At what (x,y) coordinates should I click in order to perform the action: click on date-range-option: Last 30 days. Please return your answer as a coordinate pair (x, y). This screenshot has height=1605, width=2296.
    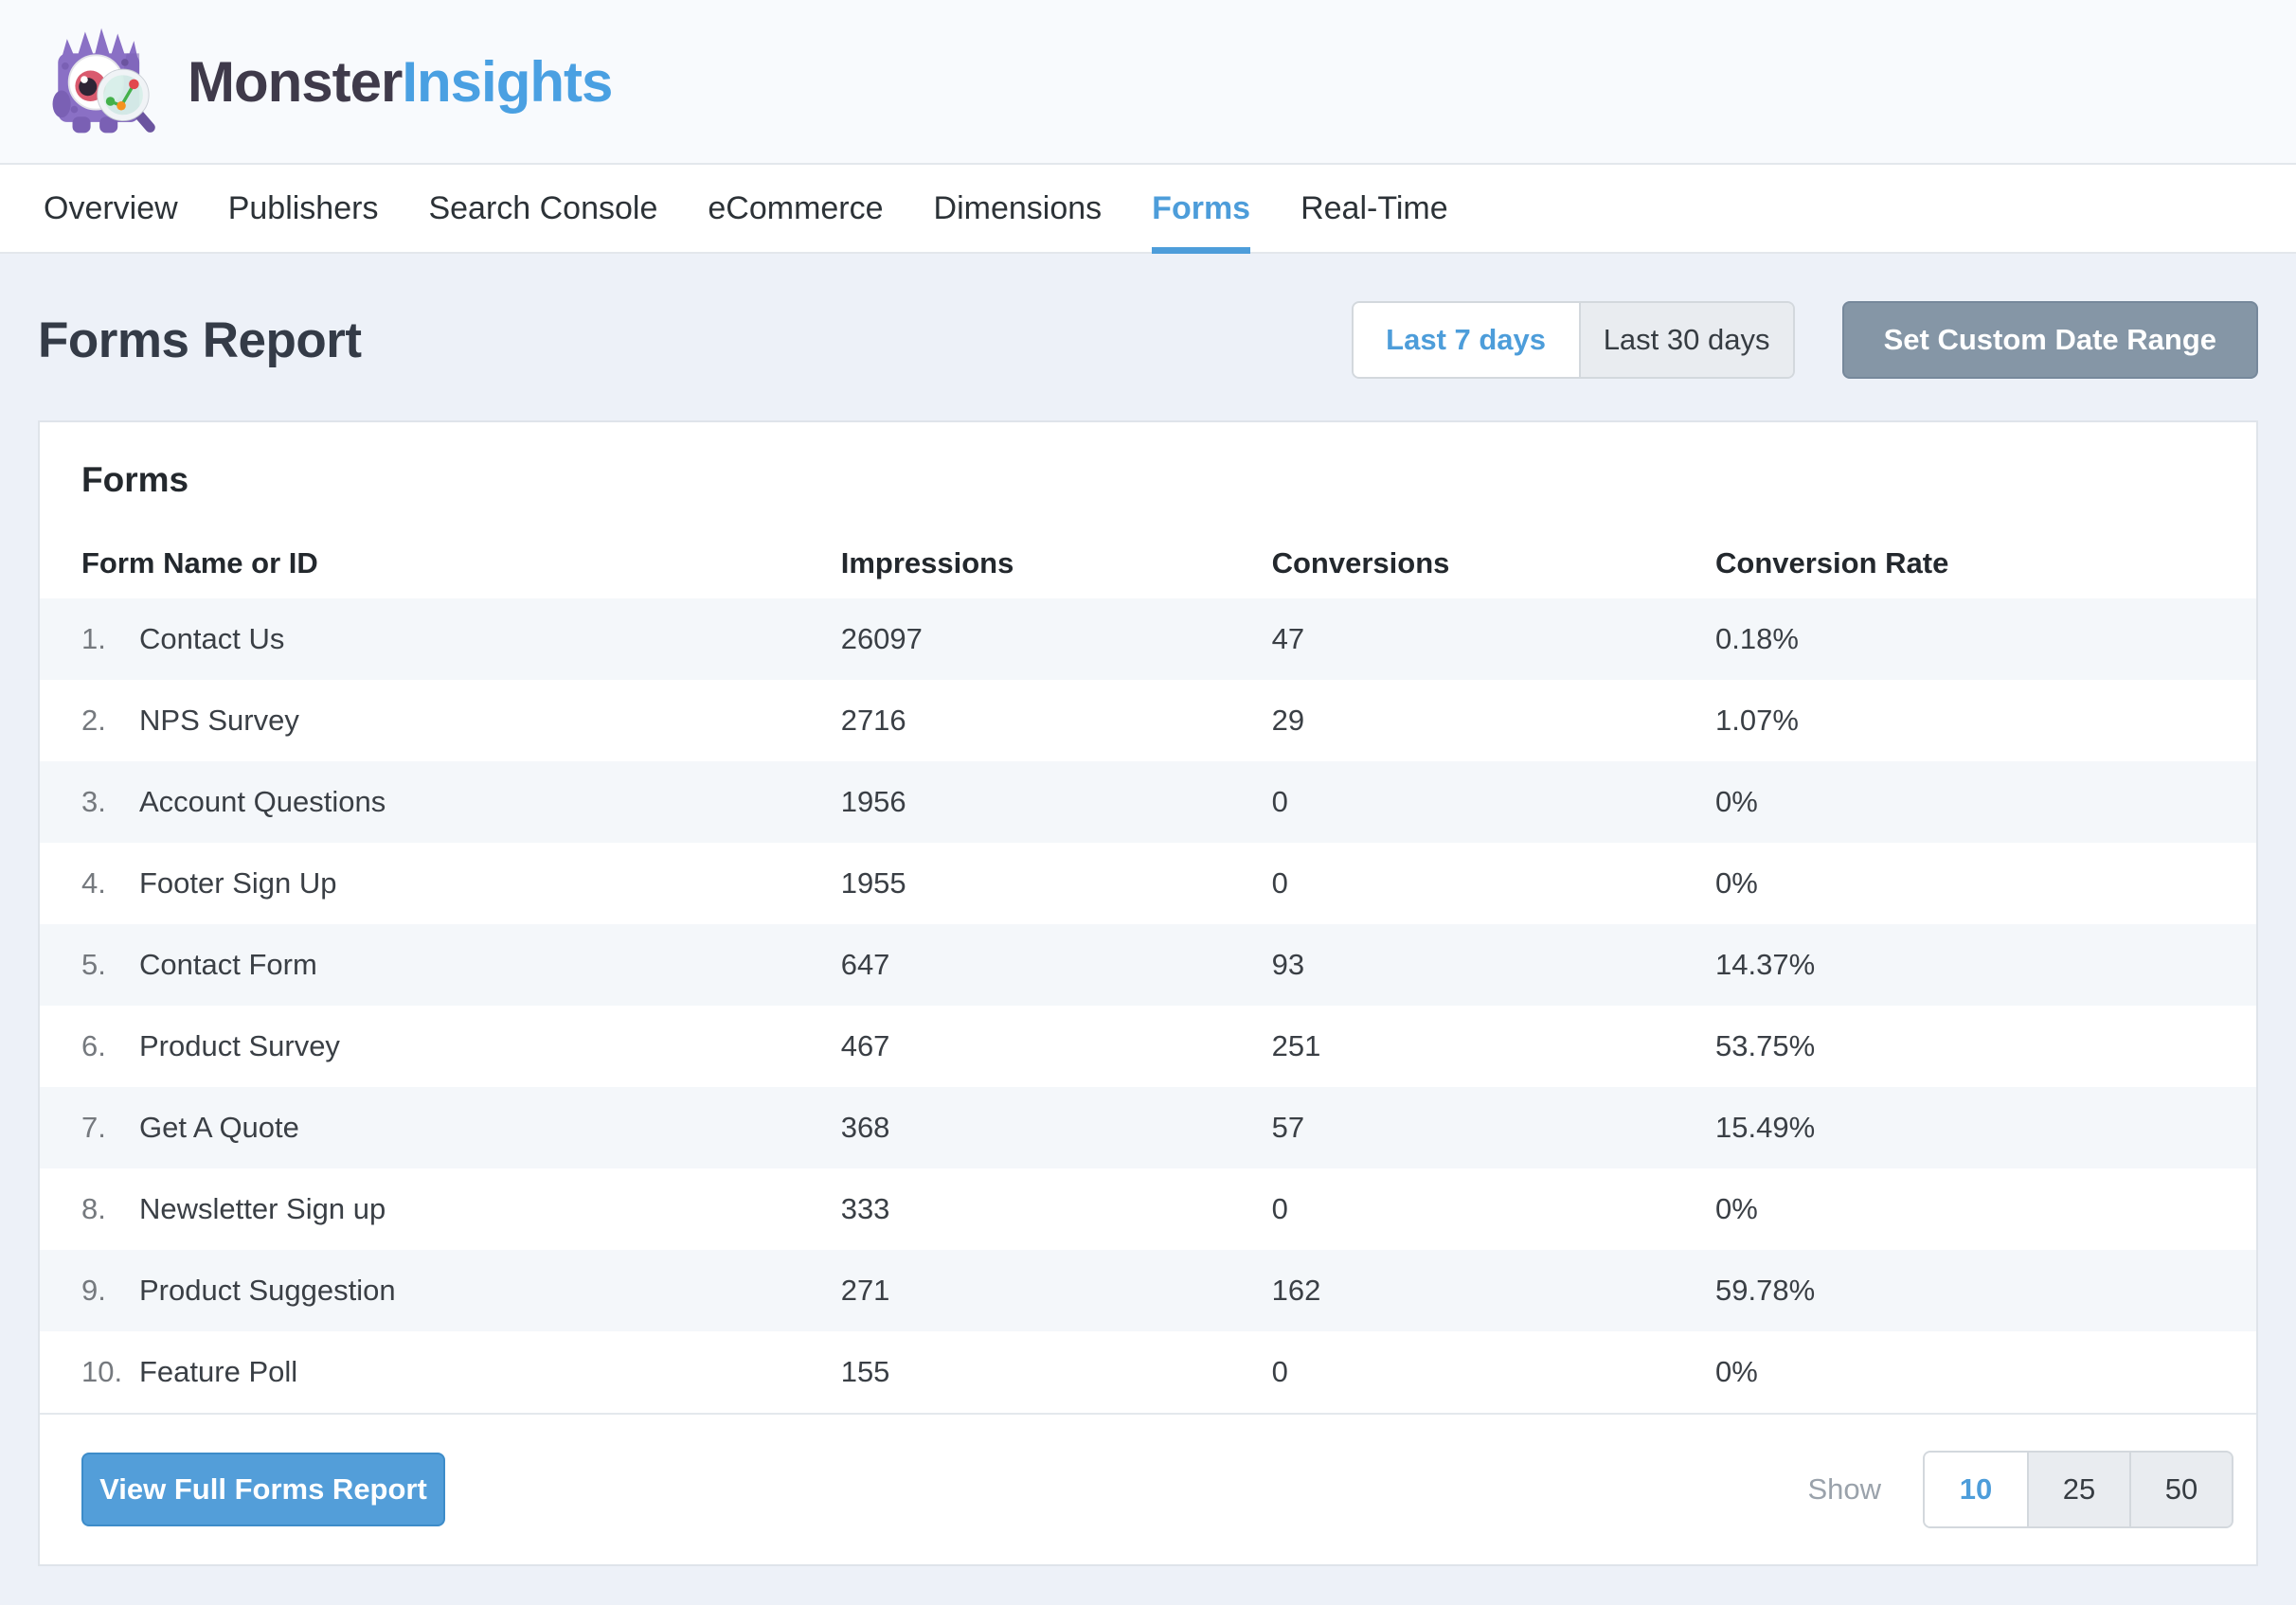
    Looking at the image, I should click on (1685, 340).